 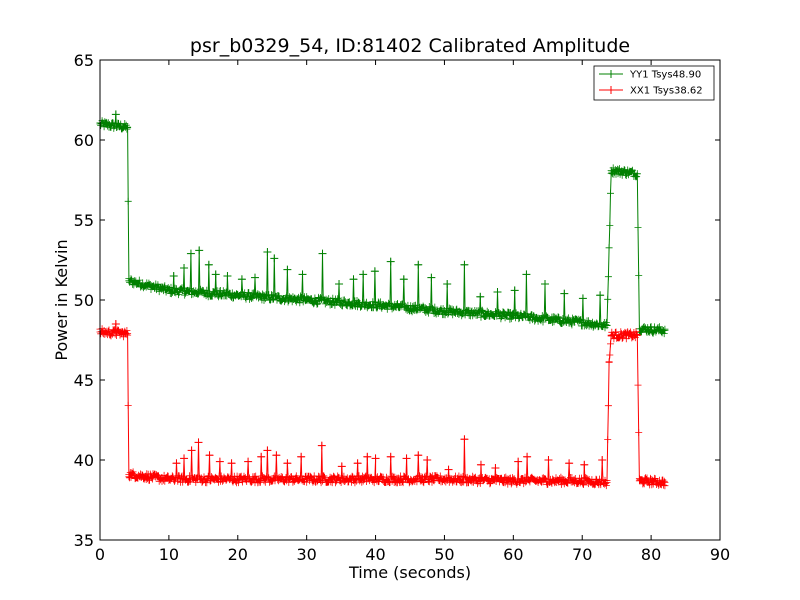 What do you see at coordinates (665, 75) in the screenshot?
I see `legend-label-yy1: YY1 Tsys48.90` at bounding box center [665, 75].